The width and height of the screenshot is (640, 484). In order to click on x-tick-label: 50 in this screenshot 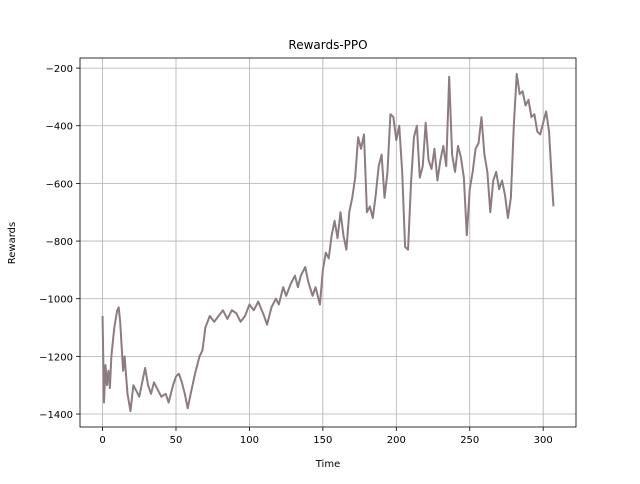, I will do `click(176, 440)`.